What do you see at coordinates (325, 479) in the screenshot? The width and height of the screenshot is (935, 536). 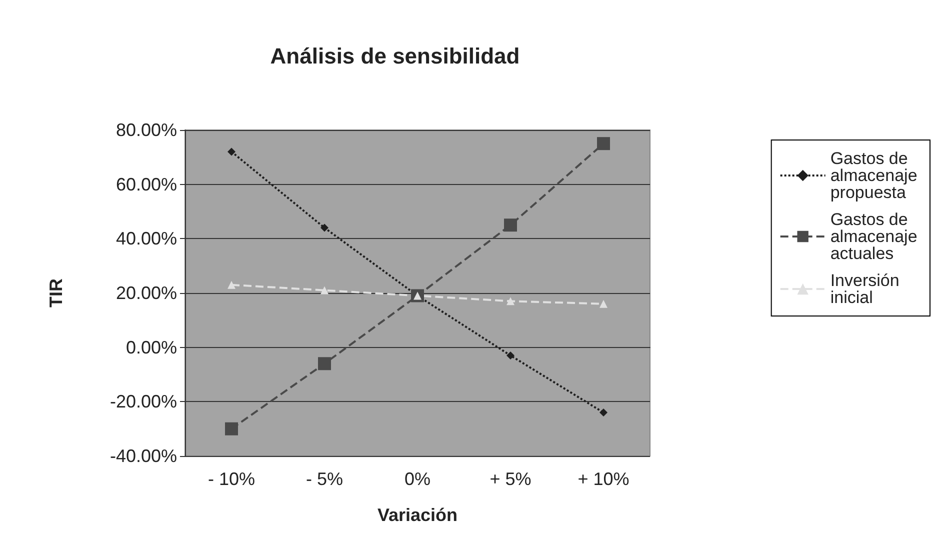 I see `x-tick-label: - 5%` at bounding box center [325, 479].